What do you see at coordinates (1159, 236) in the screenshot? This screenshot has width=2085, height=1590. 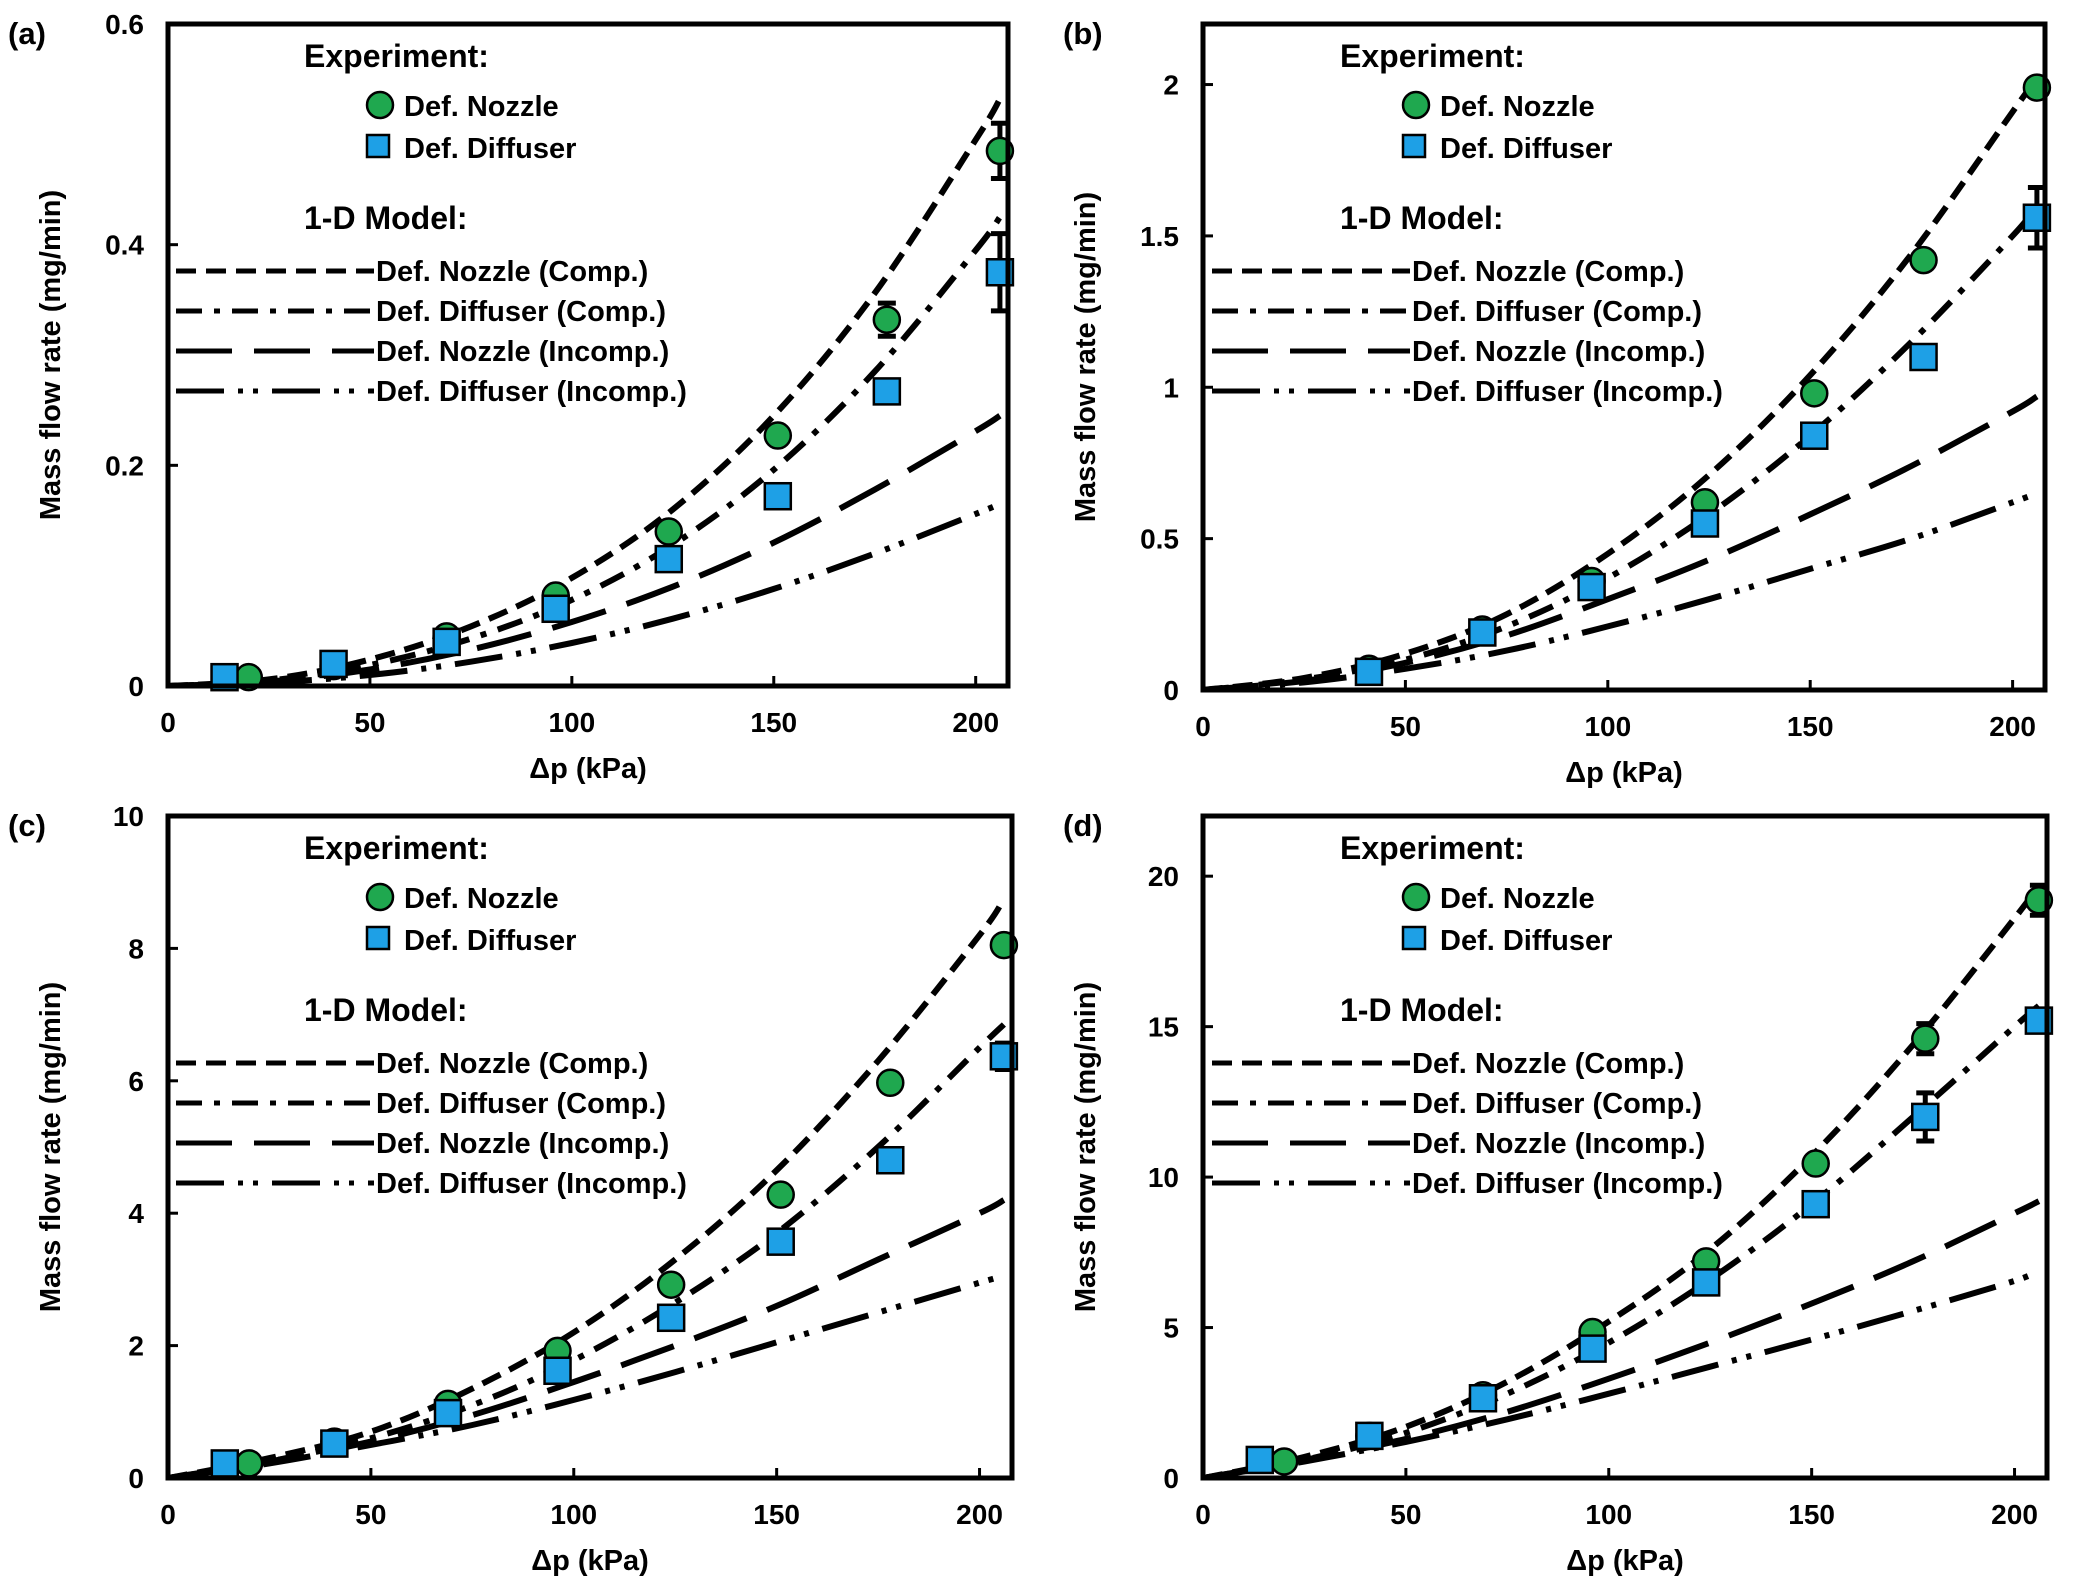 I see `y-tick-label: 1.5` at bounding box center [1159, 236].